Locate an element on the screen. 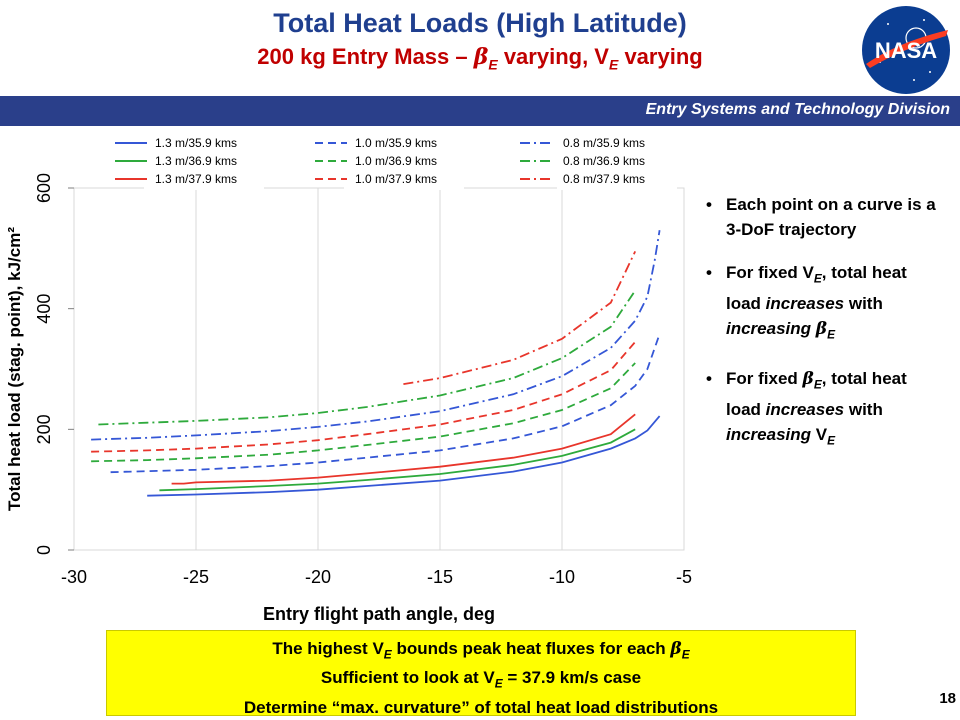 The image size is (960, 720). summary-text: The highest V is located at coordinates (328, 648).